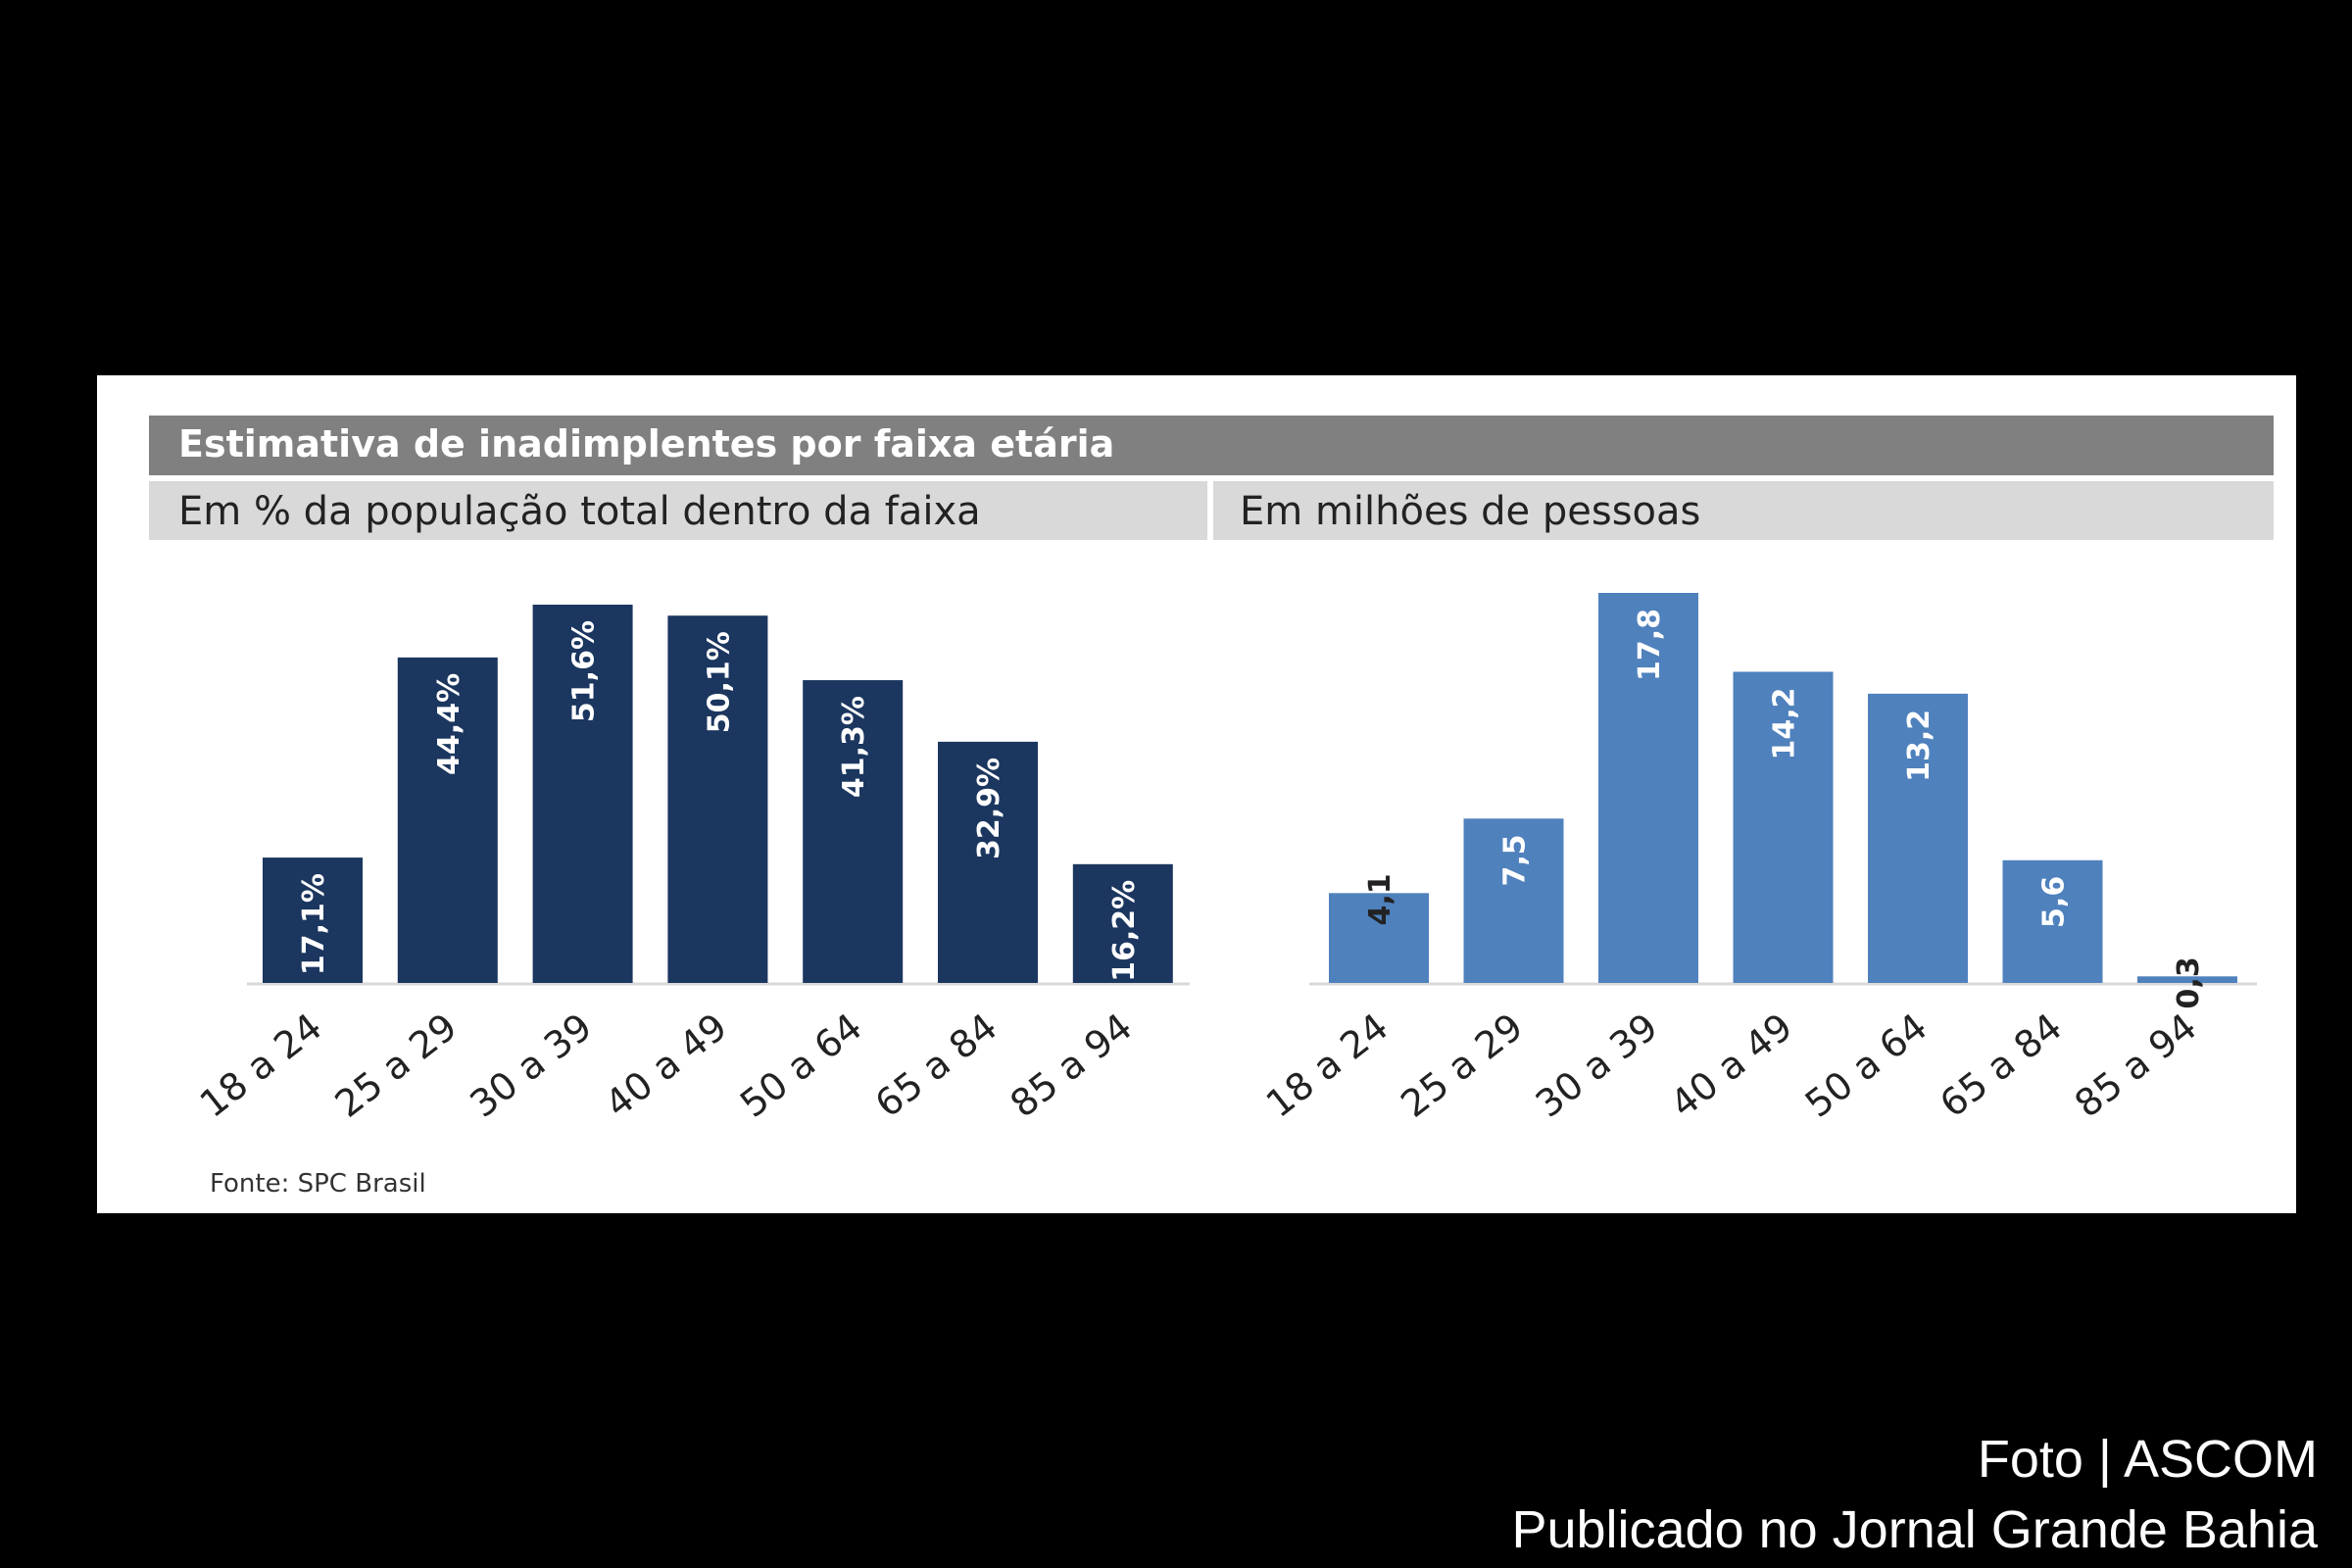  I want to click on data-label: 4,1, so click(1380, 899).